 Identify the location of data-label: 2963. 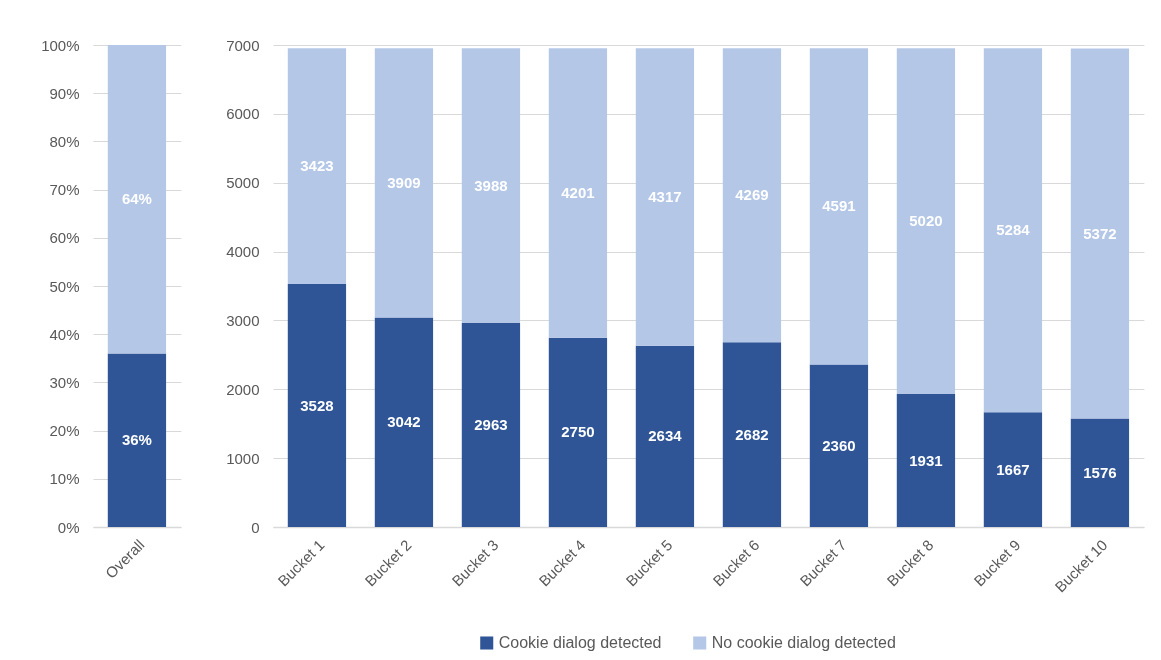
(491, 424).